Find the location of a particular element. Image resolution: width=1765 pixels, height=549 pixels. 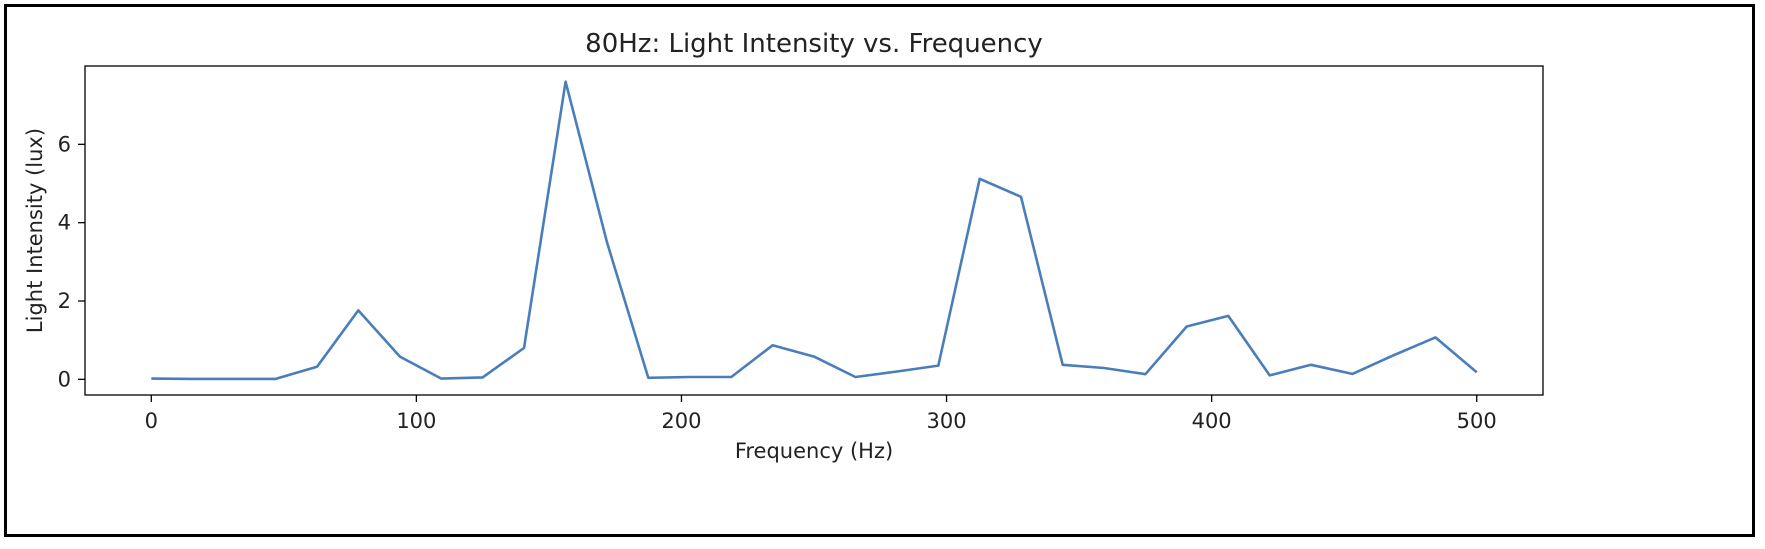

x-tick-label: 200 is located at coordinates (681, 421).